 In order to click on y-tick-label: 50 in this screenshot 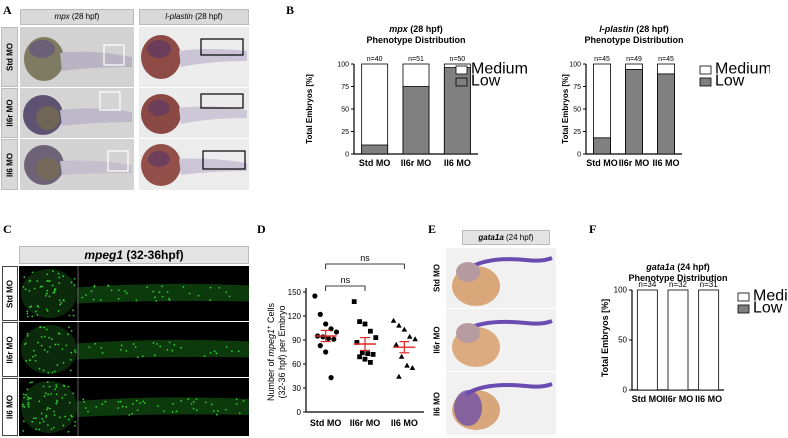, I will do `click(622, 340)`.